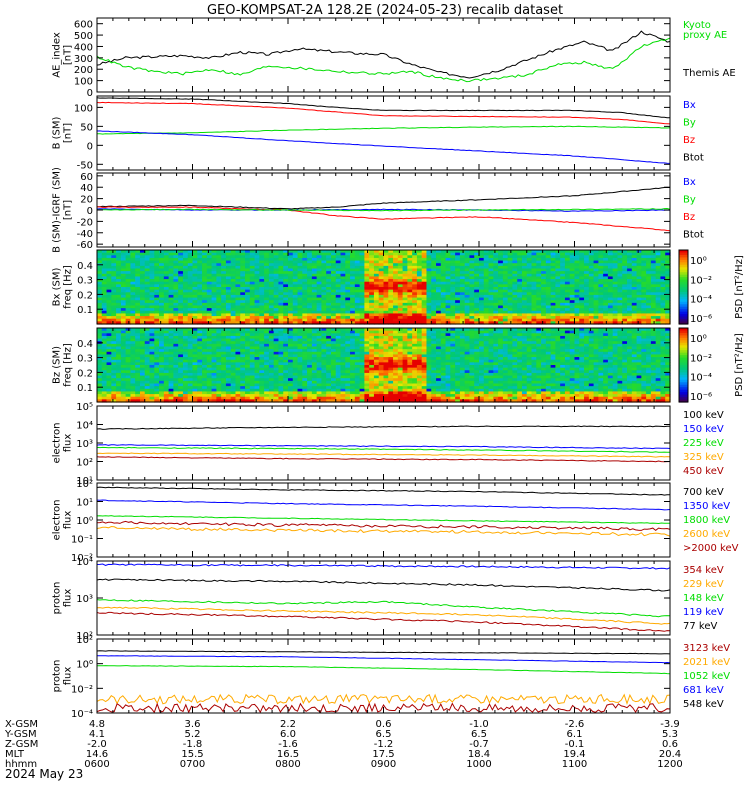  Describe the element at coordinates (703, 457) in the screenshot. I see `legend-label: 325 keV` at that location.